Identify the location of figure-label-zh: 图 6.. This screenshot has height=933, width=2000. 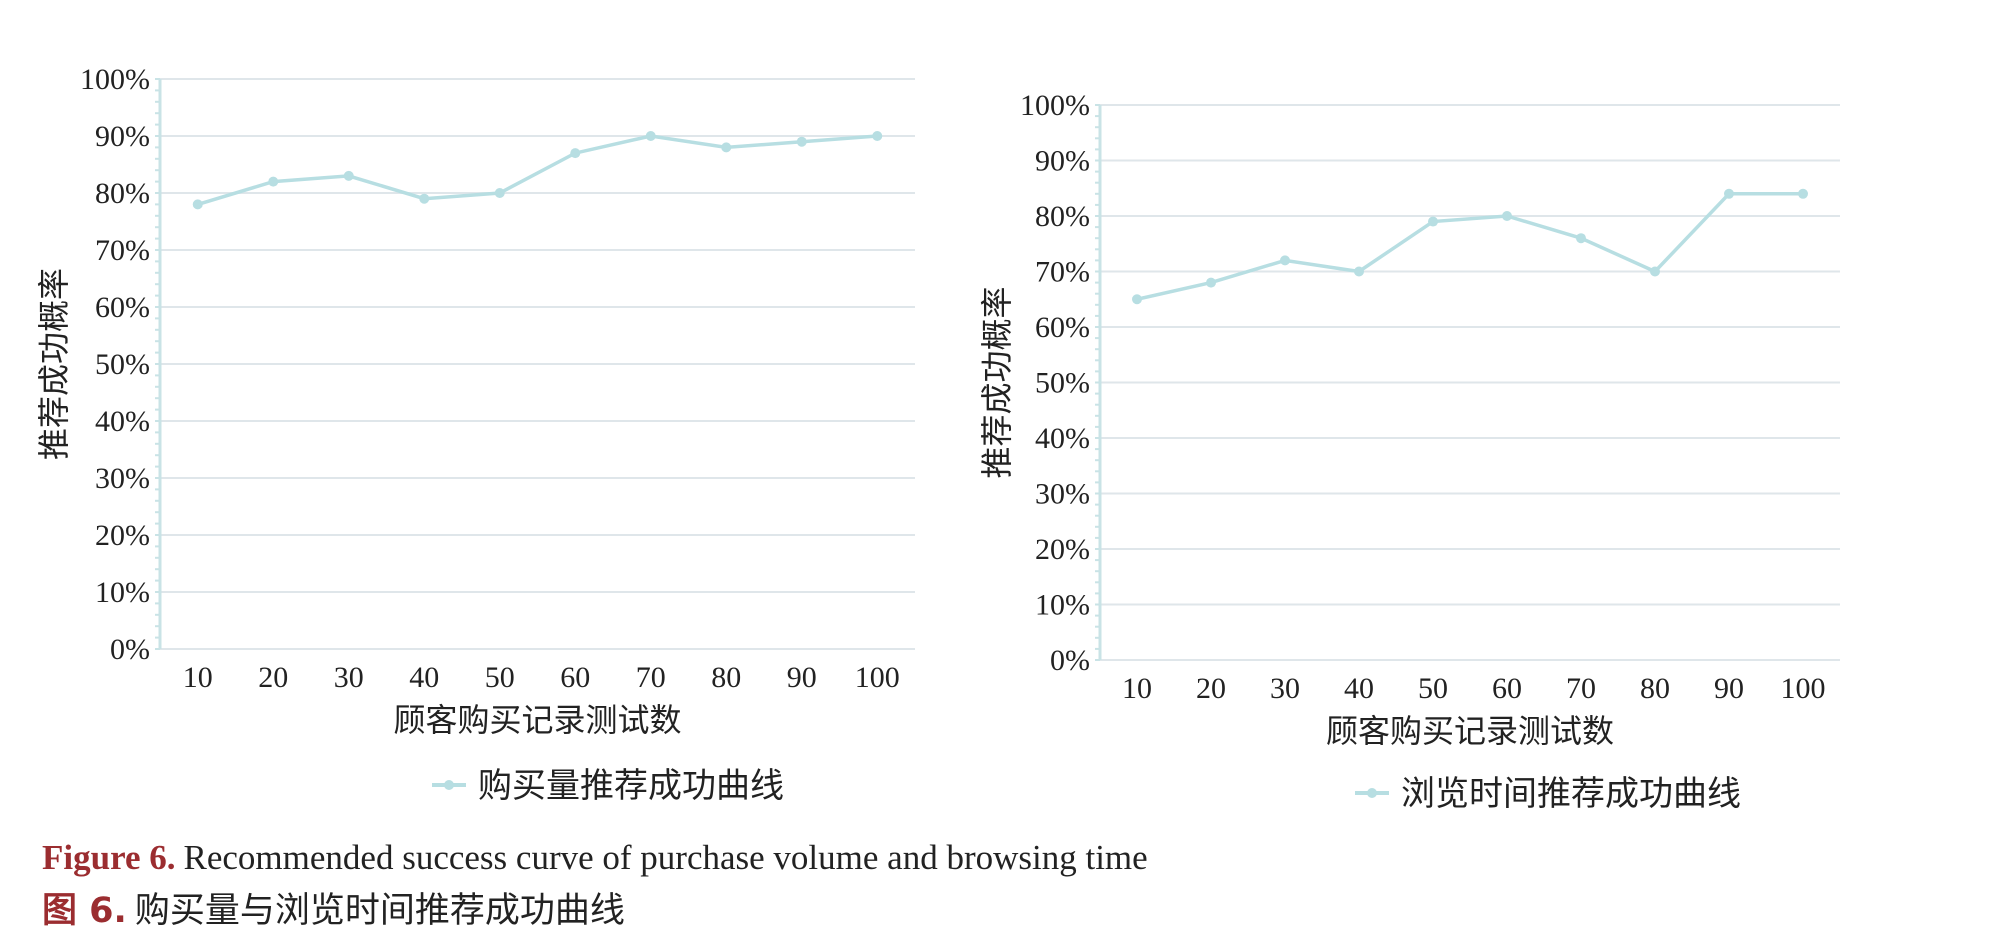
(84, 911).